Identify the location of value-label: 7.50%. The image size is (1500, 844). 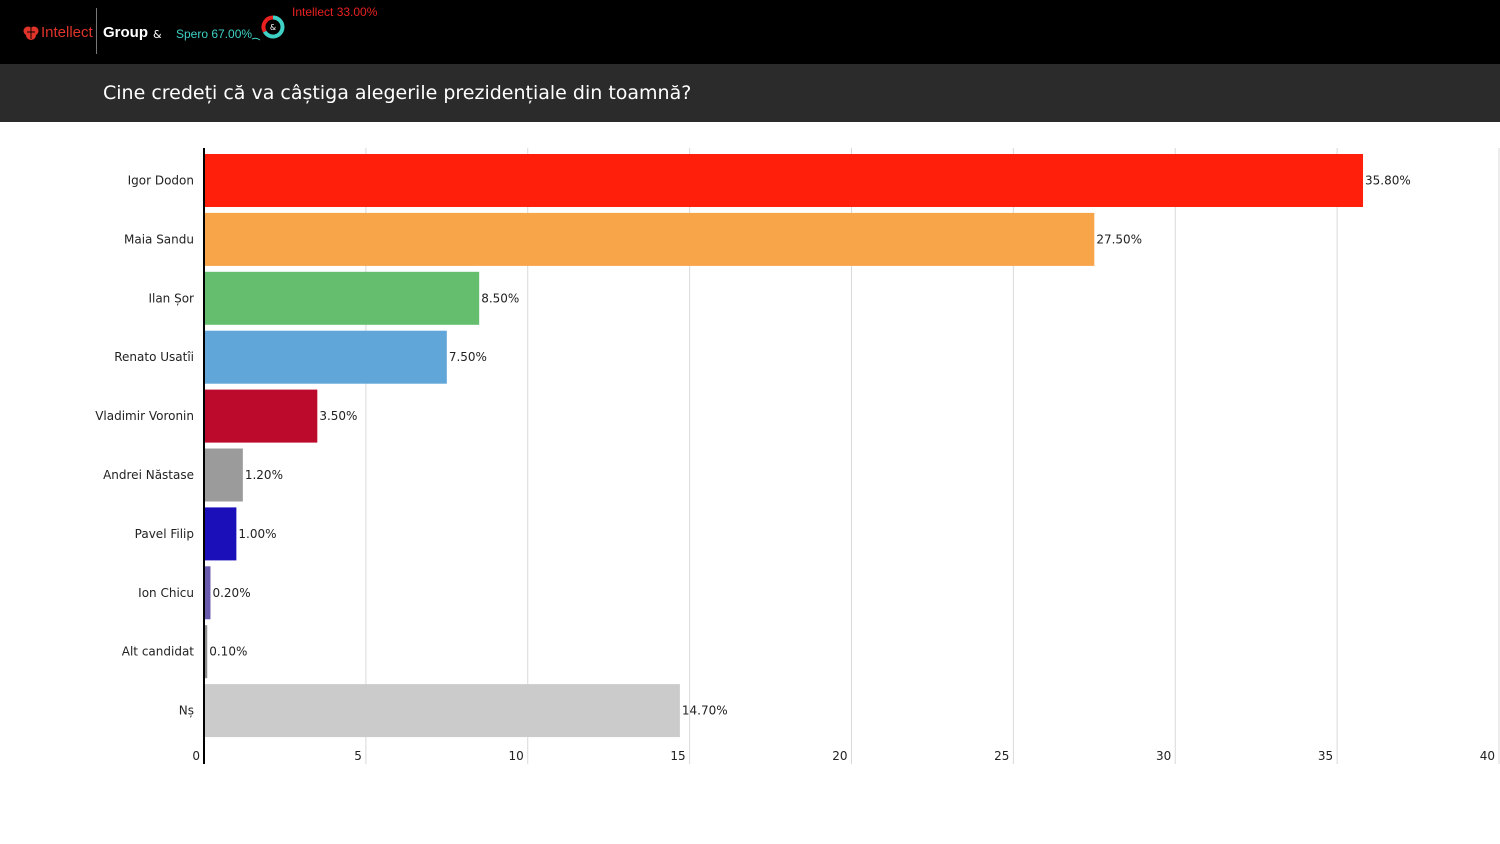
(468, 357).